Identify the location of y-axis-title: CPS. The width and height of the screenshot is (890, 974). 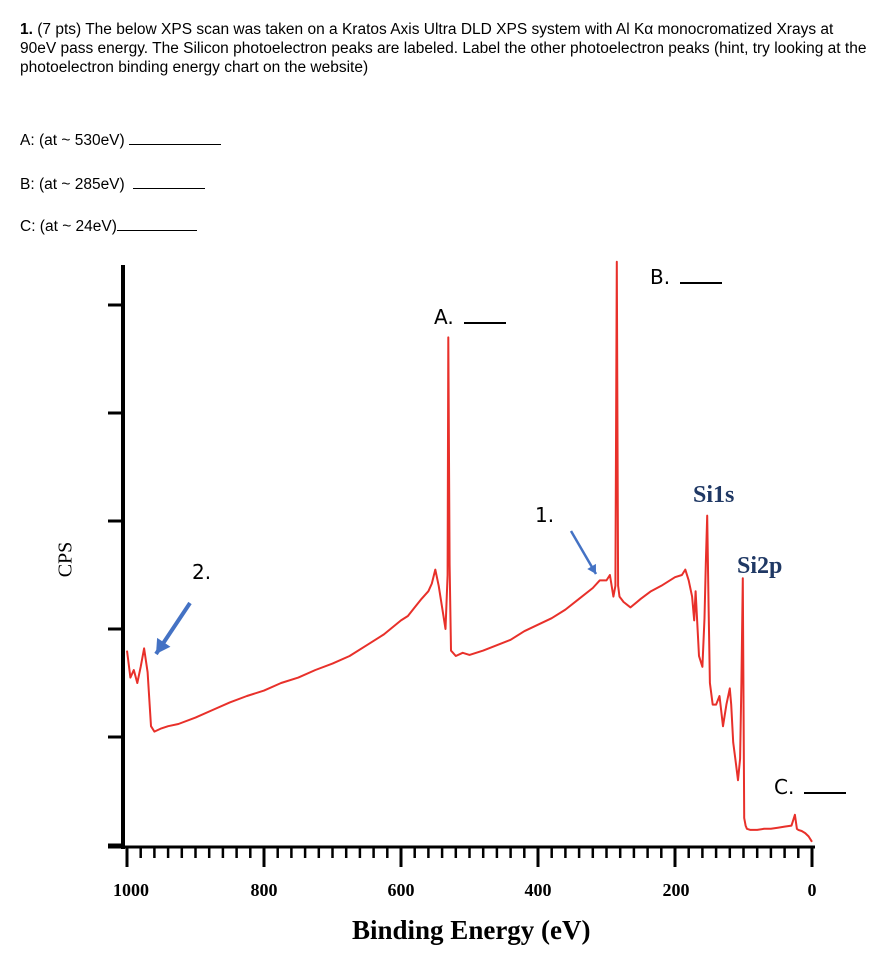
(65, 559).